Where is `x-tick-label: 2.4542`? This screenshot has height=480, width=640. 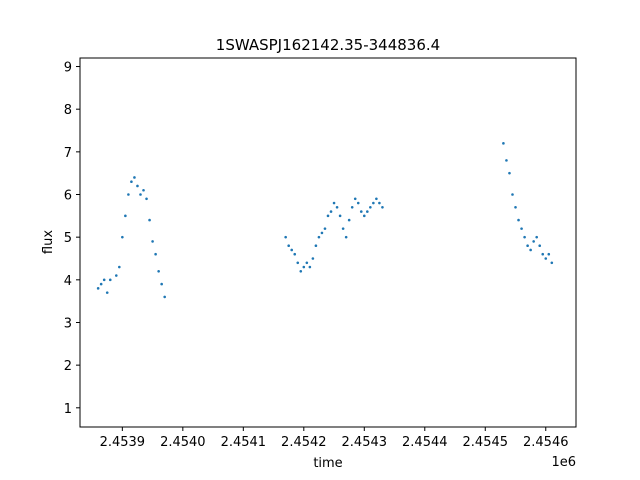
x-tick-label: 2.4542 is located at coordinates (304, 442).